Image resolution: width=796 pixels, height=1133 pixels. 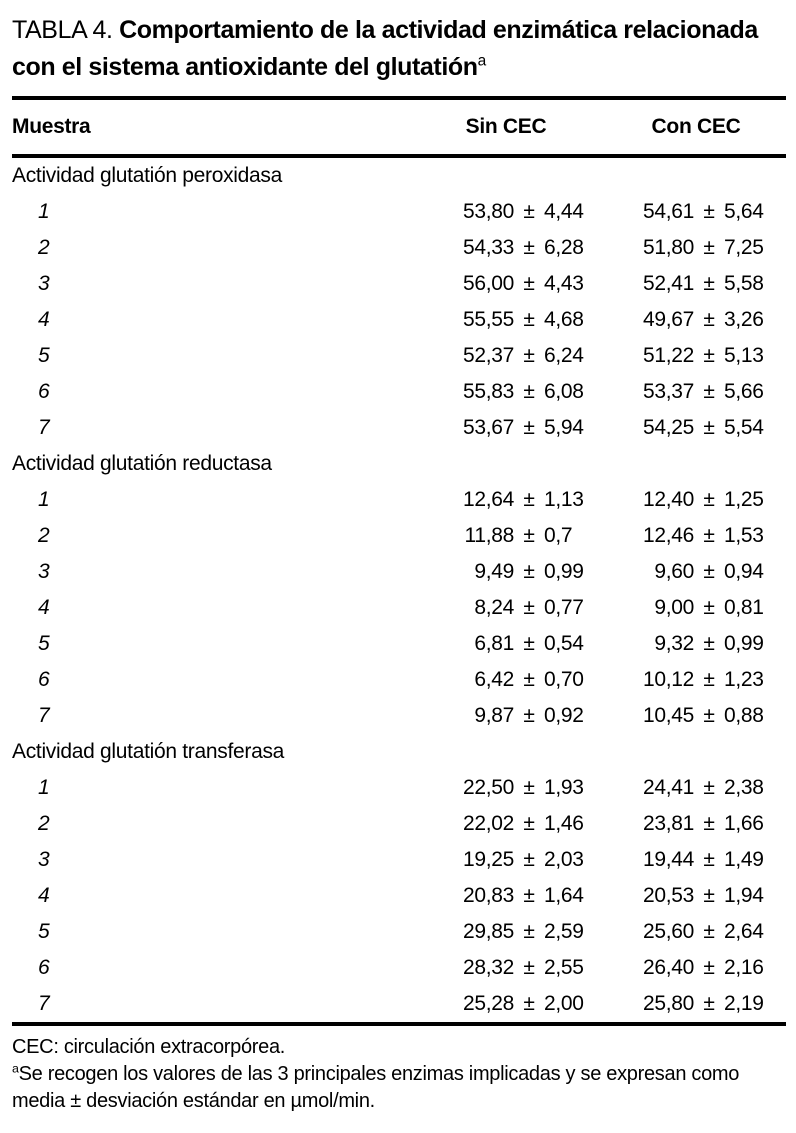 What do you see at coordinates (44, 571) in the screenshot?
I see `sample-number: 3` at bounding box center [44, 571].